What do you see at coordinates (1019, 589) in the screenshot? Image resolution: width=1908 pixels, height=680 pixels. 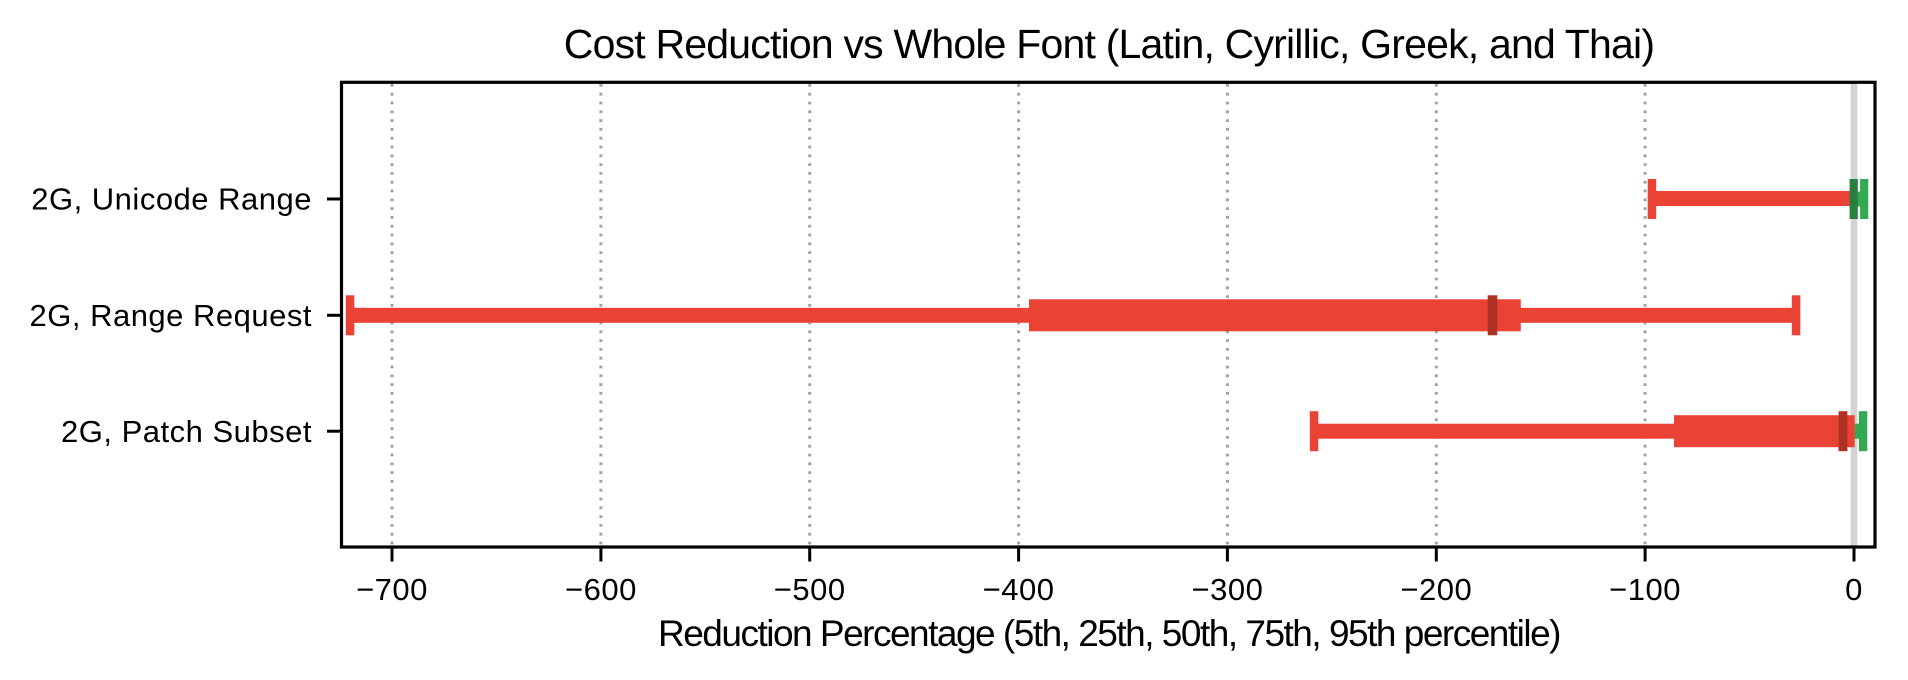 I see `svg-text: −400` at bounding box center [1019, 589].